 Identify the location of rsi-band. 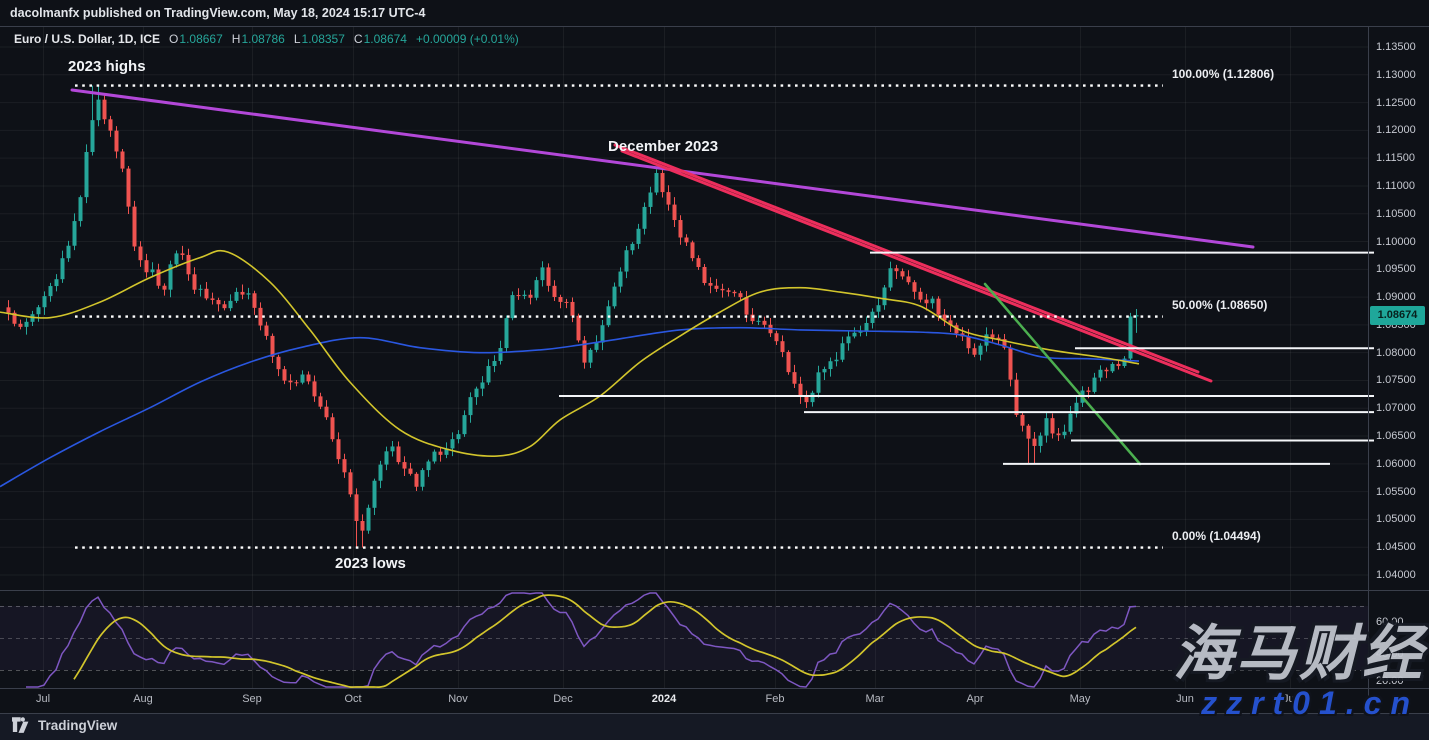
(684, 638).